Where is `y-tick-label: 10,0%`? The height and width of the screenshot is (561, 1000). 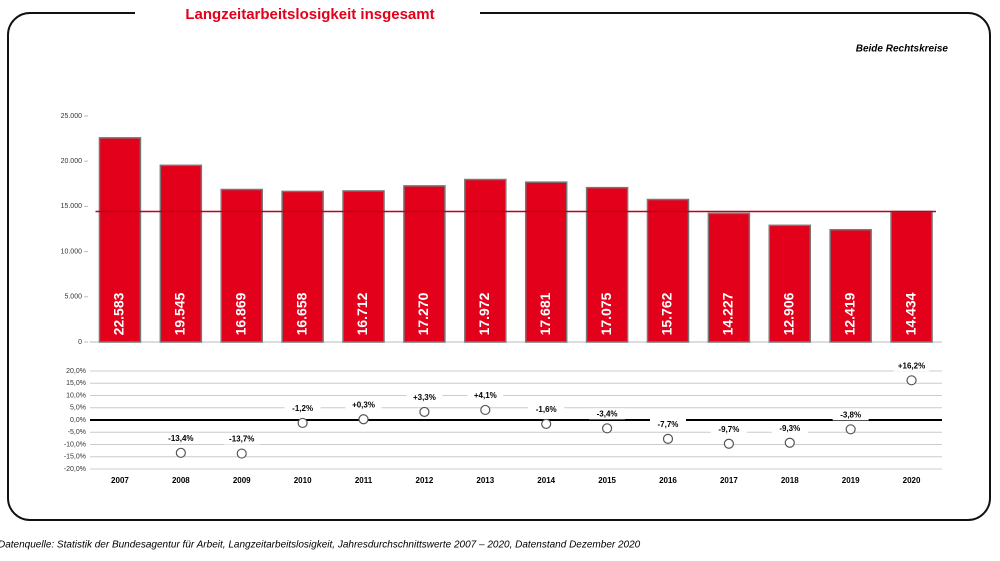 y-tick-label: 10,0% is located at coordinates (76, 395).